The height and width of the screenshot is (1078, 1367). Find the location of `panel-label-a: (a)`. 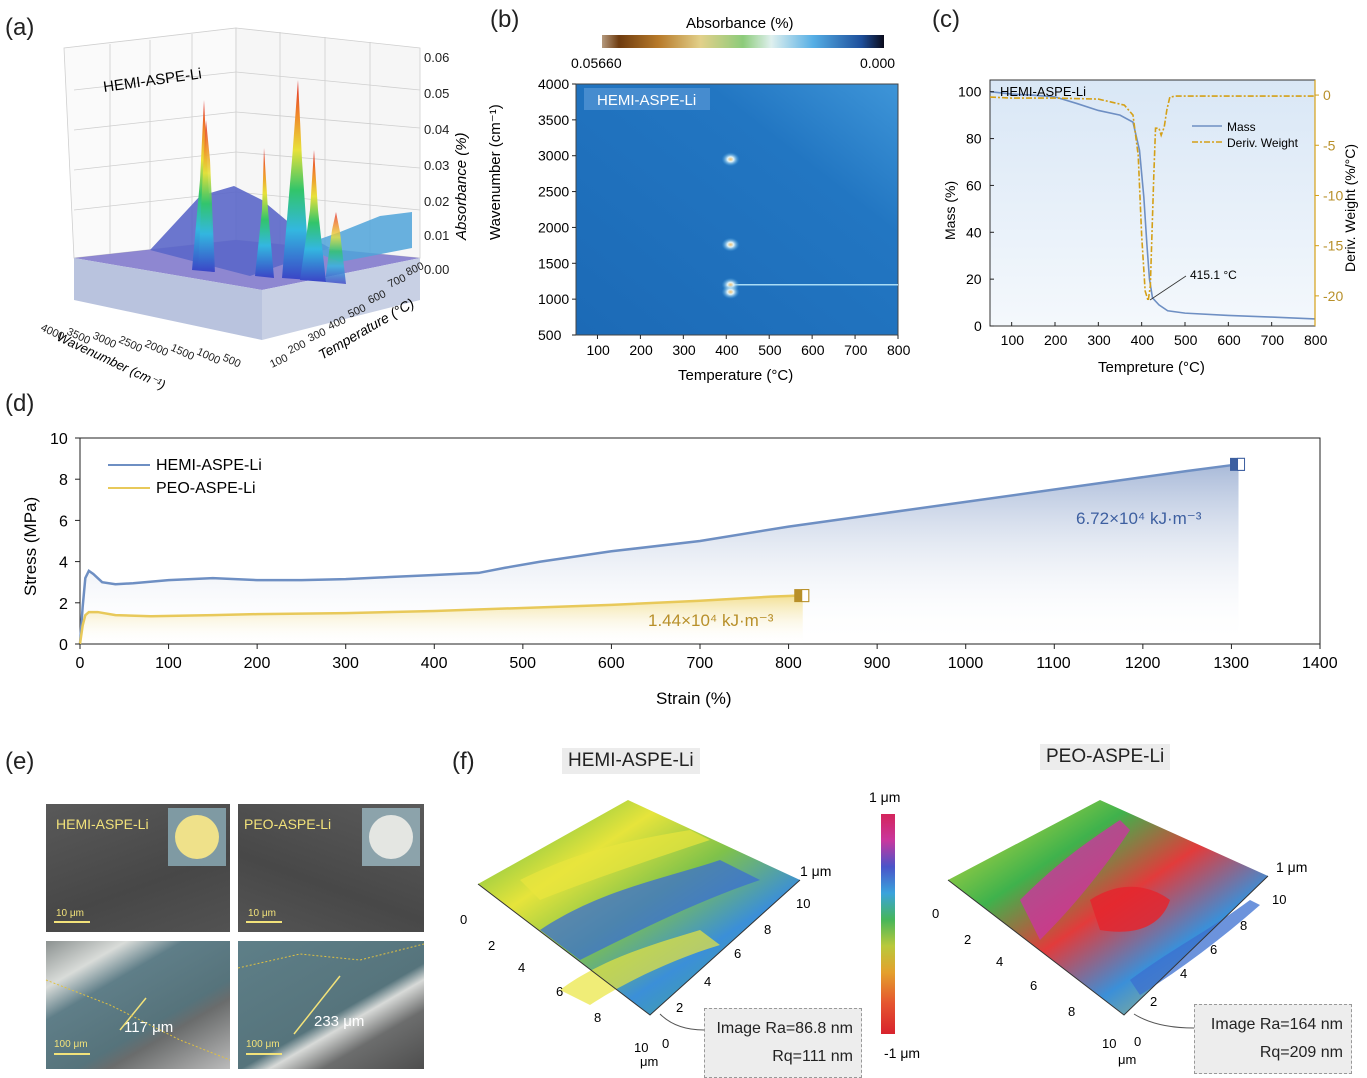

panel-label-a: (a) is located at coordinates (20, 27).